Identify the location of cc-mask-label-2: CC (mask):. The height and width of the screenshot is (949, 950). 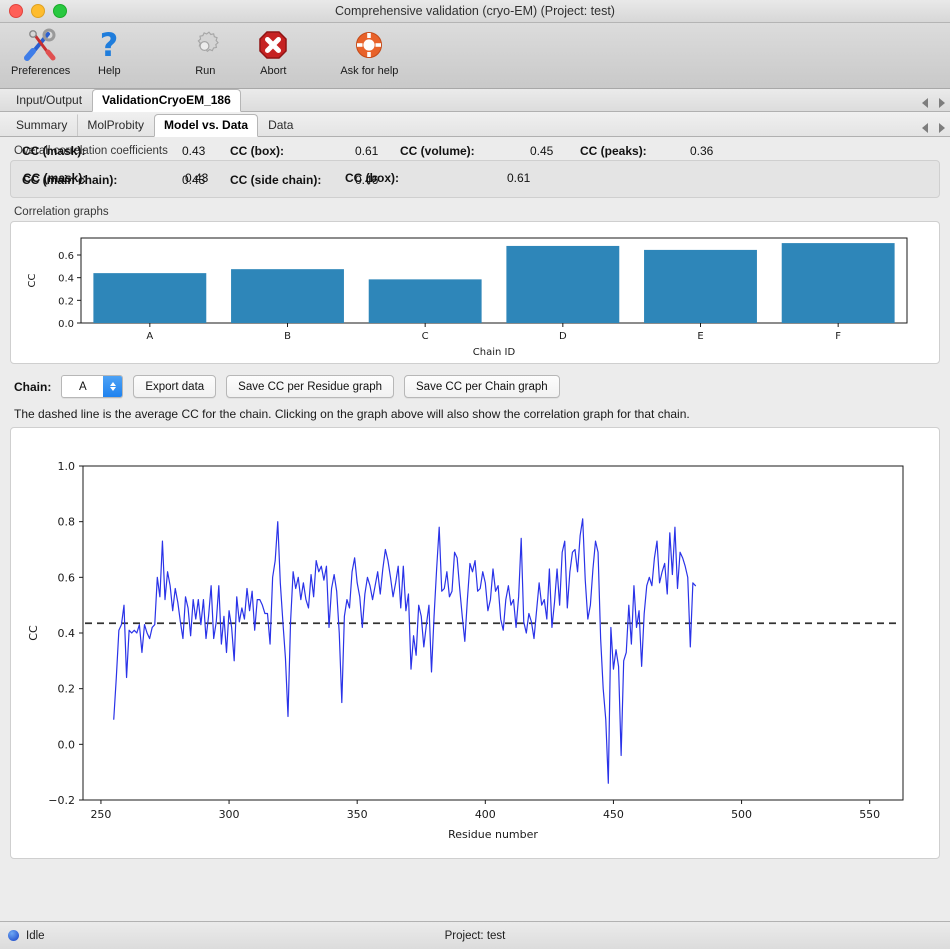
(54, 150).